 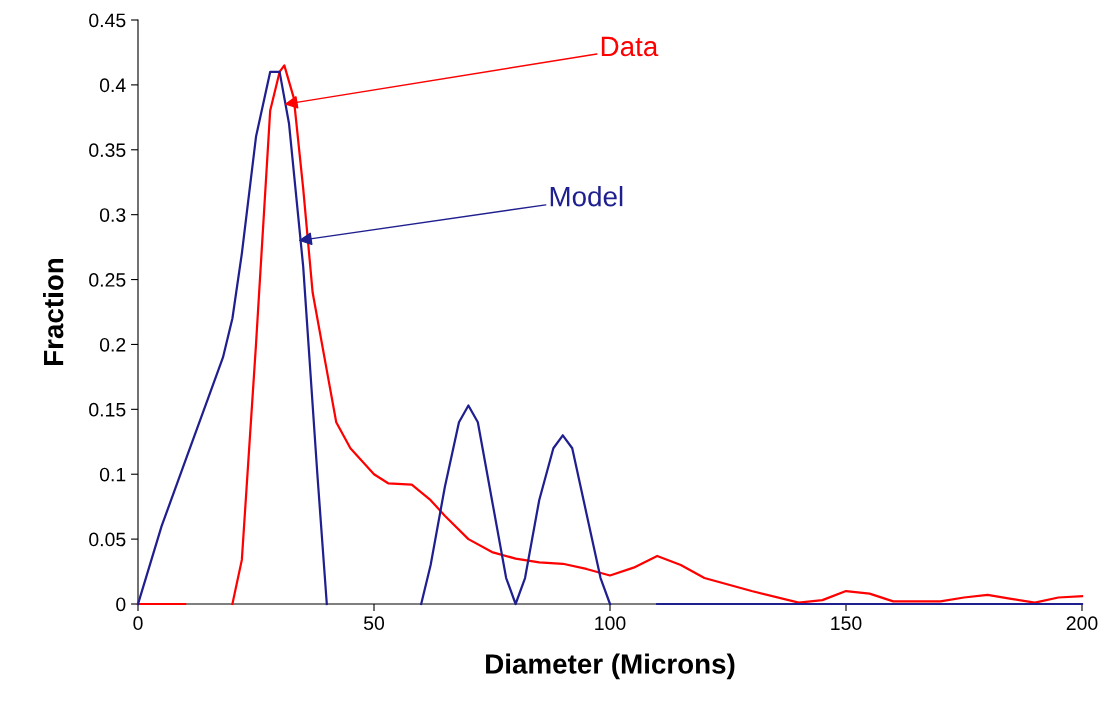 I want to click on x-tick-label: 0, so click(x=138, y=623).